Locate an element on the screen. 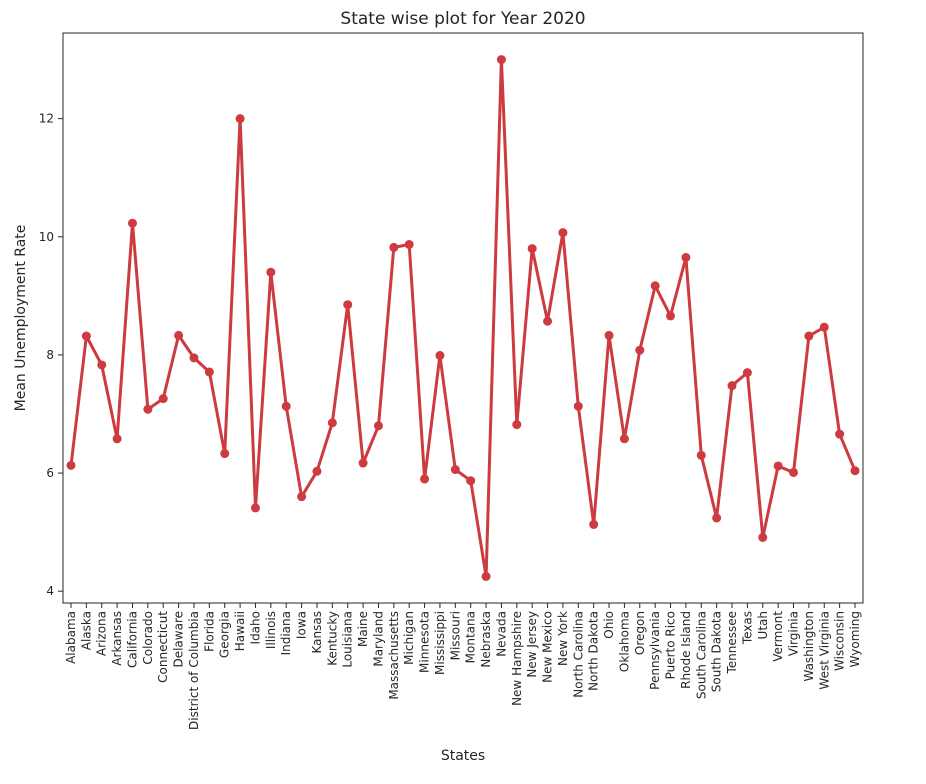 Image resolution: width=926 pixels, height=784 pixels. x-tick-label: Wyoming is located at coordinates (855, 639).